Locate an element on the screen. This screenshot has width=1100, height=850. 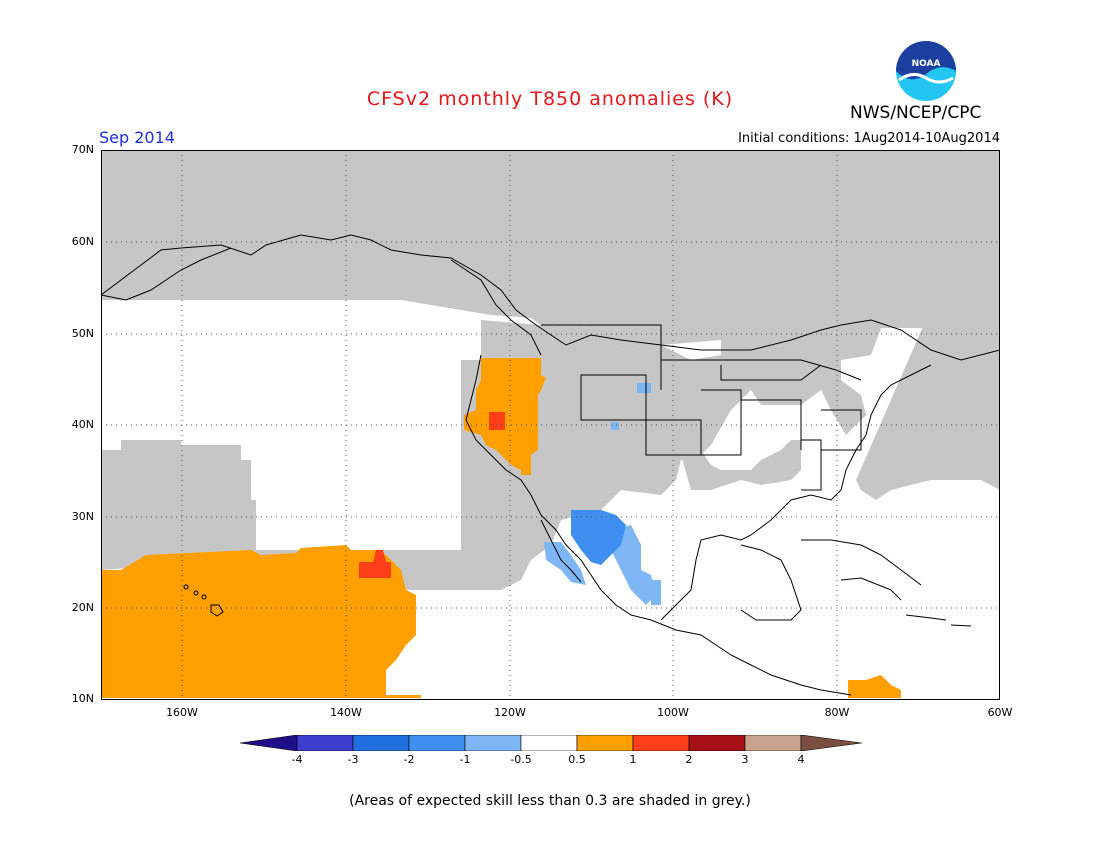
colorbar-label: 2 is located at coordinates (689, 759).